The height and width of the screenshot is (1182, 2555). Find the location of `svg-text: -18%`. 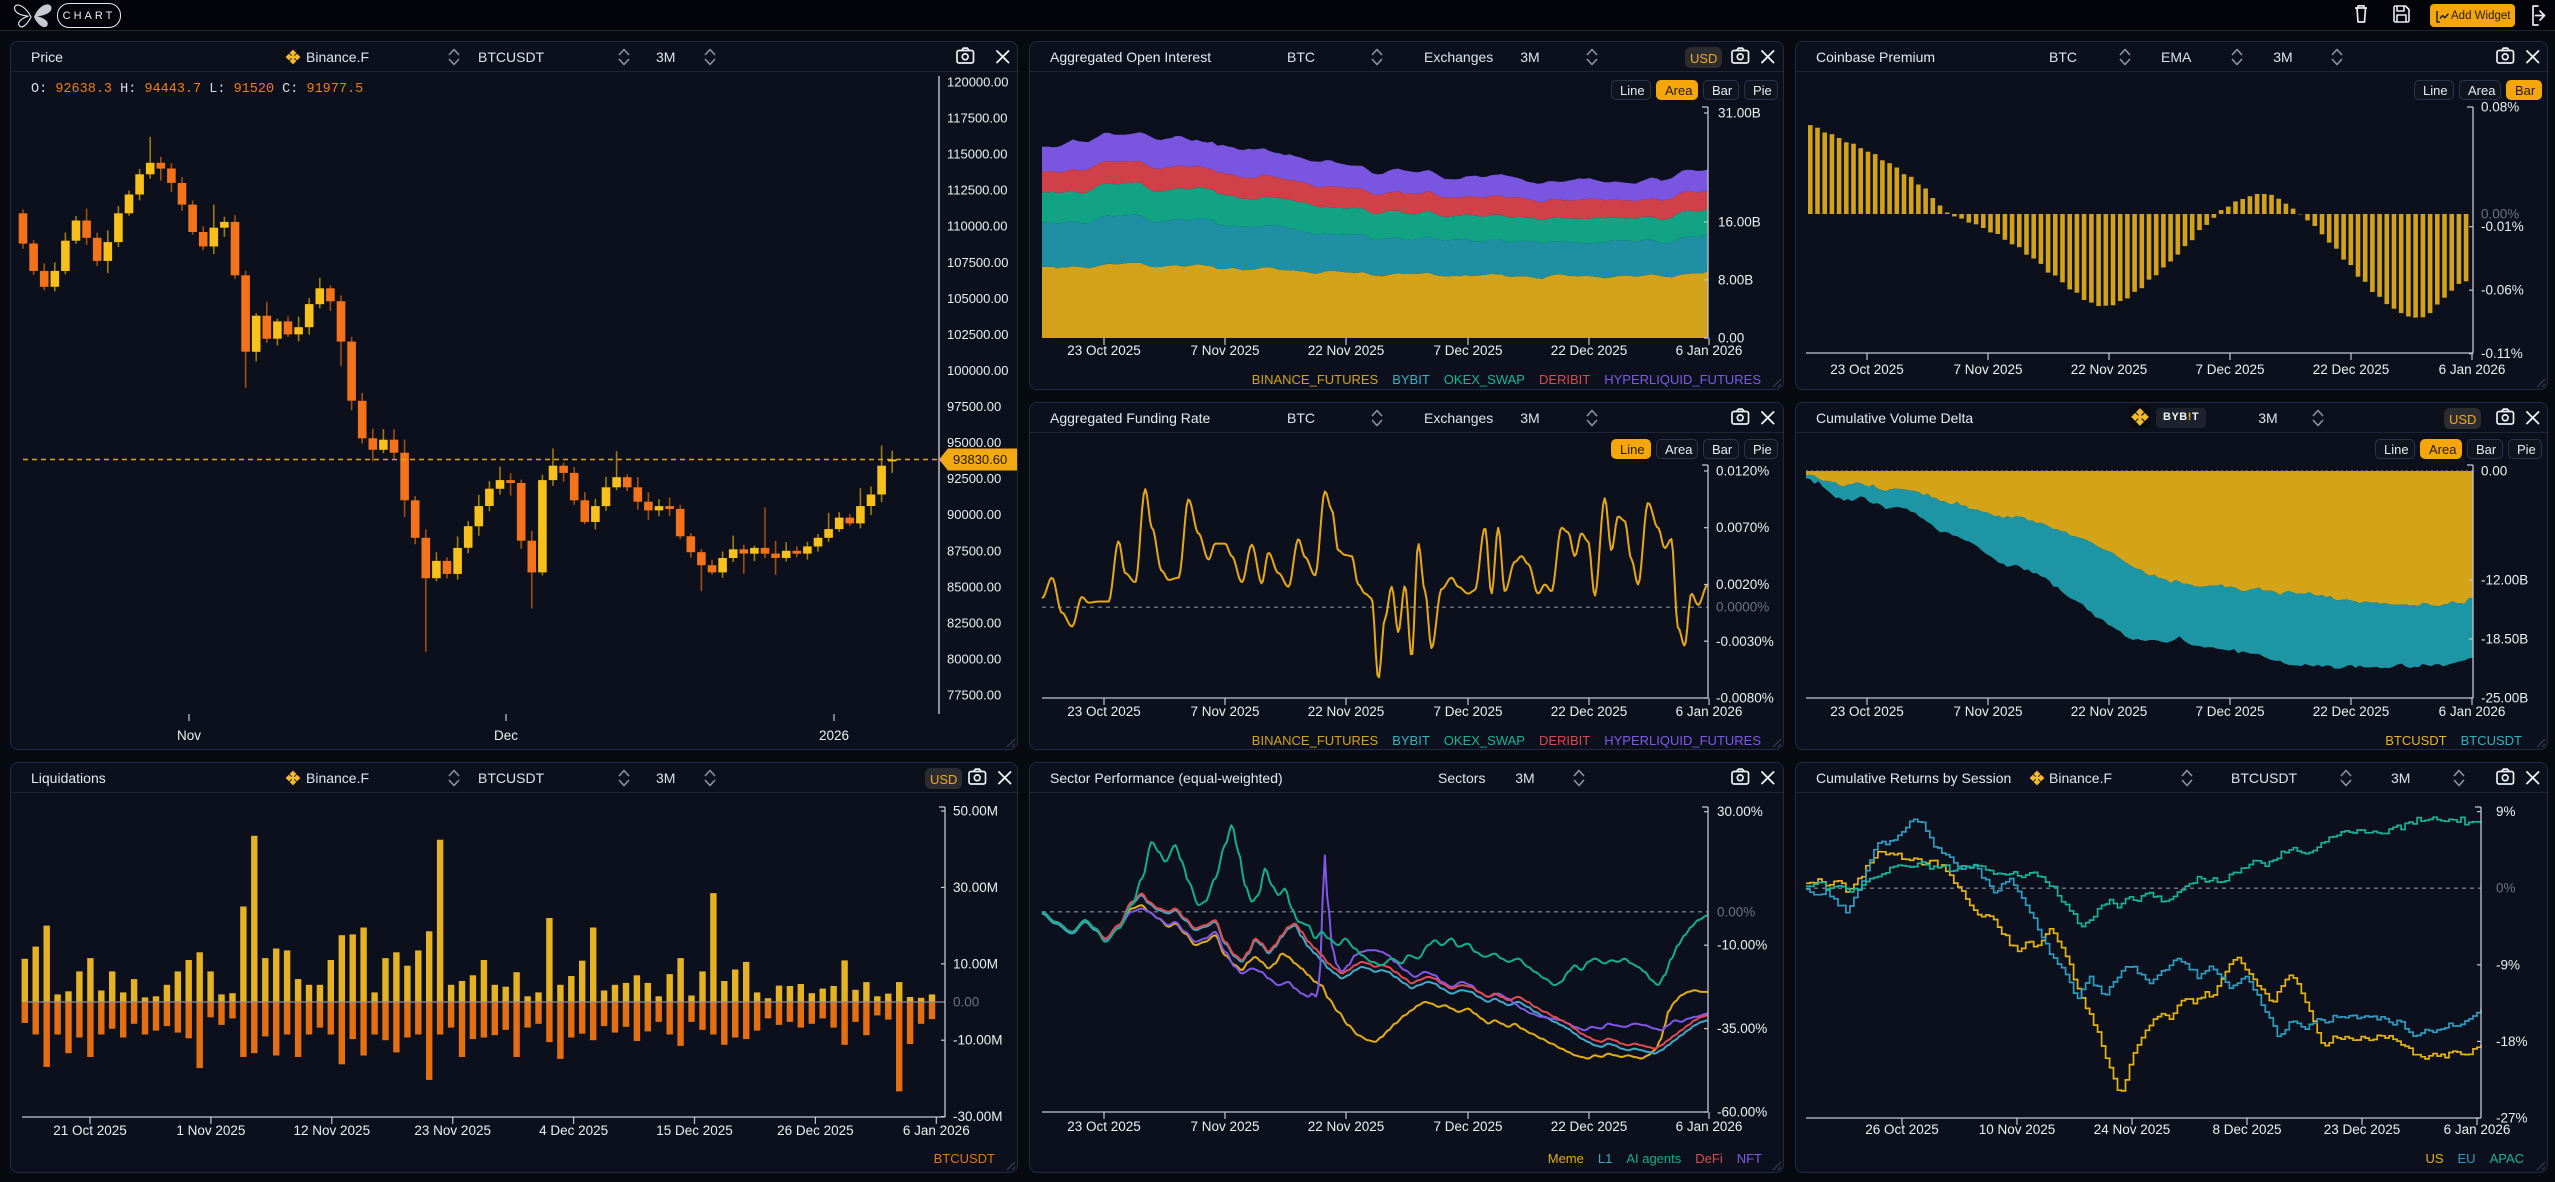

svg-text: -18% is located at coordinates (2512, 1041).